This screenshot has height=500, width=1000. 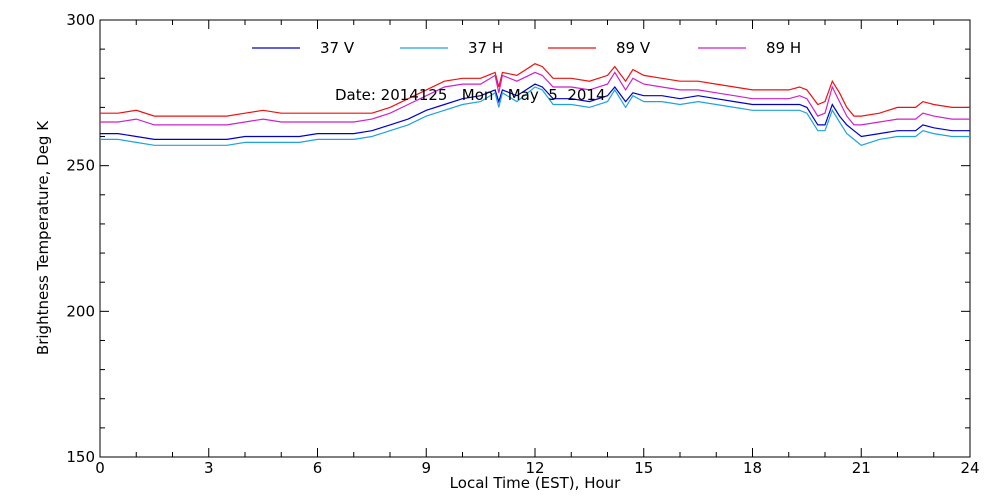 I want to click on series-line-89-v, so click(x=535, y=90).